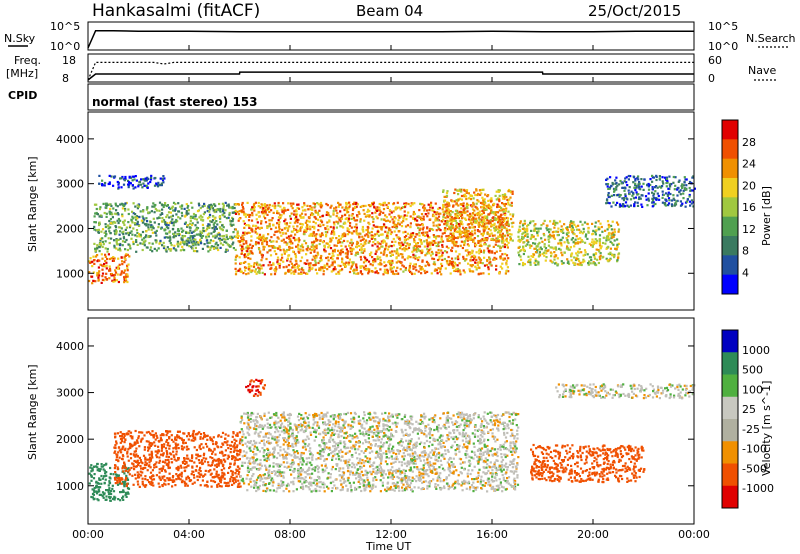  What do you see at coordinates (65, 26) in the screenshot?
I see `noise-left-tick-top: 10^5` at bounding box center [65, 26].